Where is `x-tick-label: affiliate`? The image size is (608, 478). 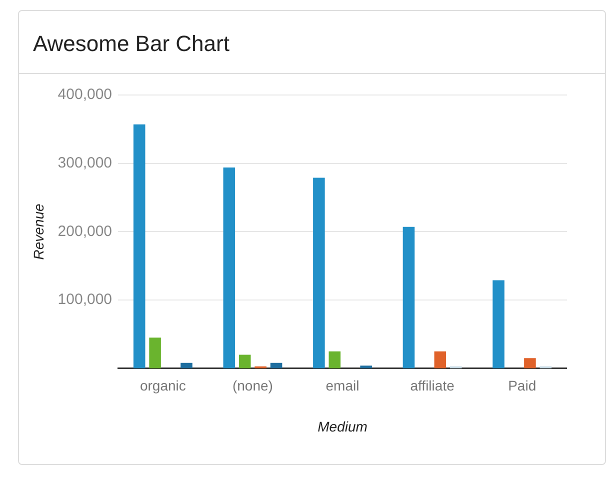
x-tick-label: affiliate is located at coordinates (432, 386).